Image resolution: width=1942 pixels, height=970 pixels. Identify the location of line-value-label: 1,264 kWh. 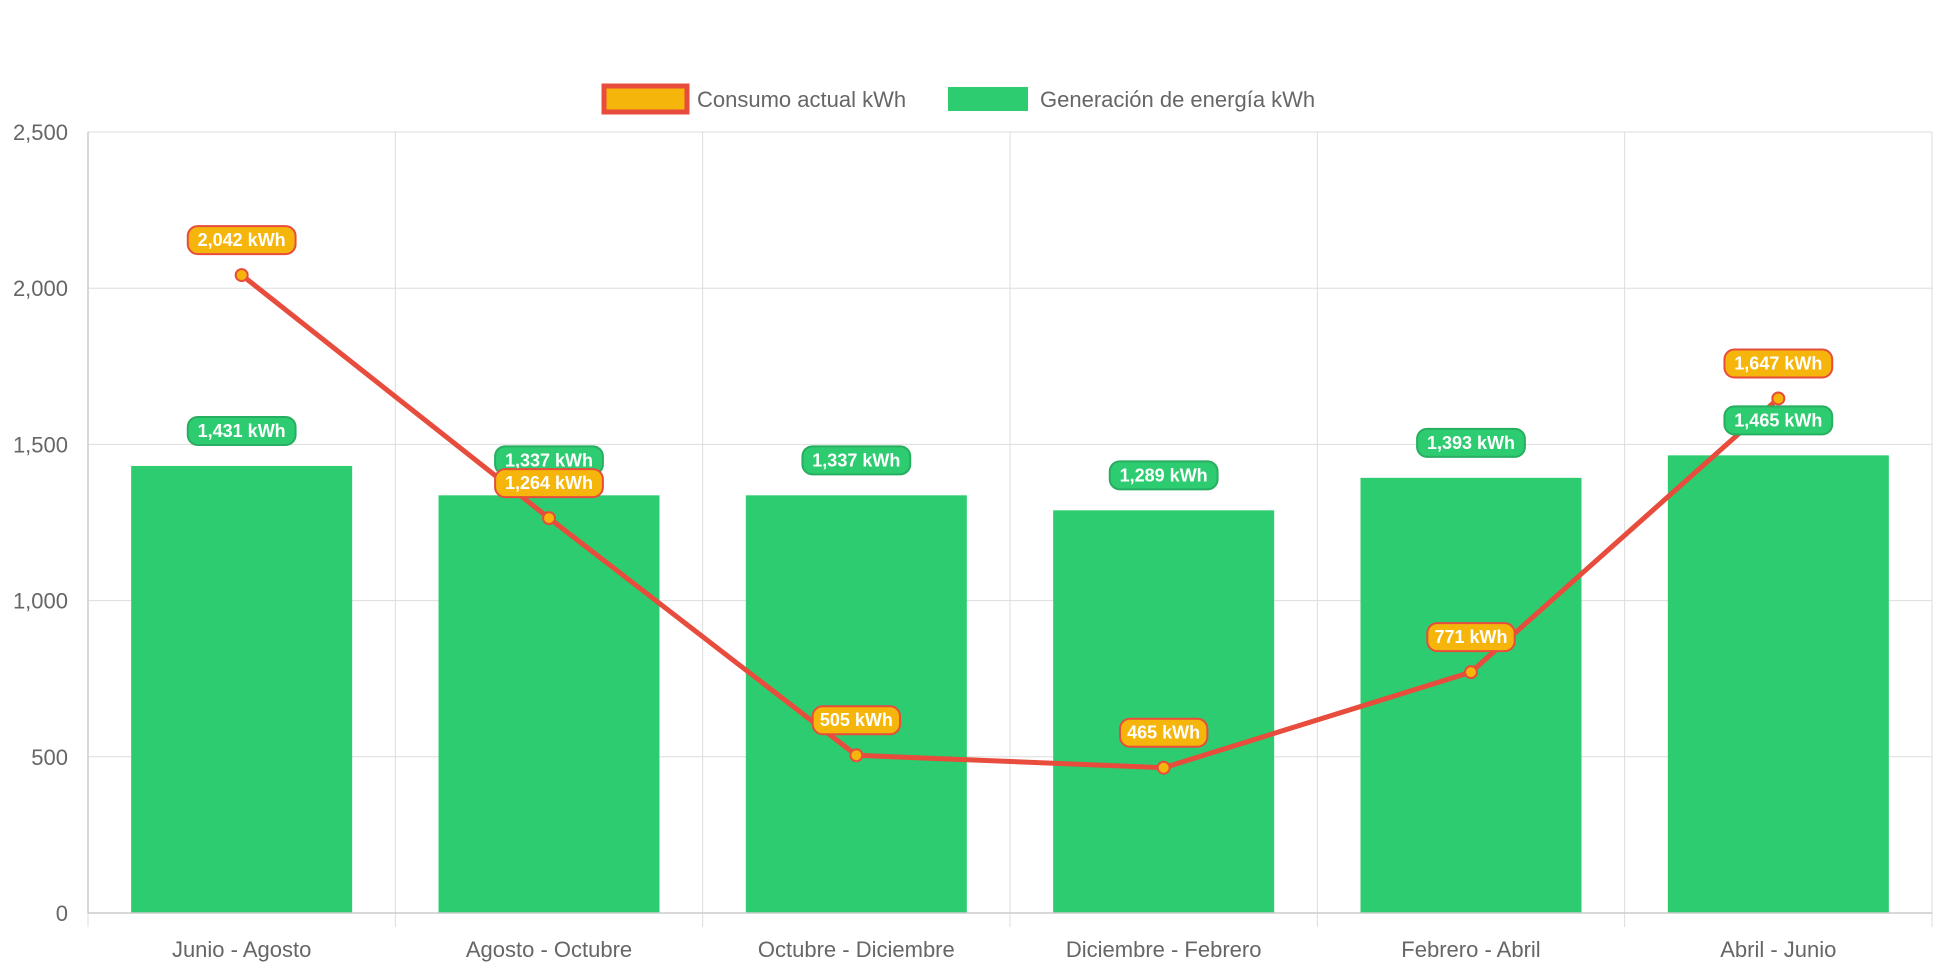
(549, 483).